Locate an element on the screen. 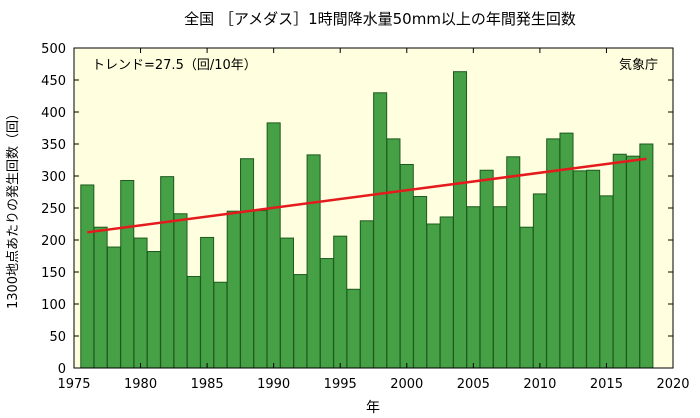 The height and width of the screenshot is (418, 700). bar-1977 is located at coordinates (100, 297).